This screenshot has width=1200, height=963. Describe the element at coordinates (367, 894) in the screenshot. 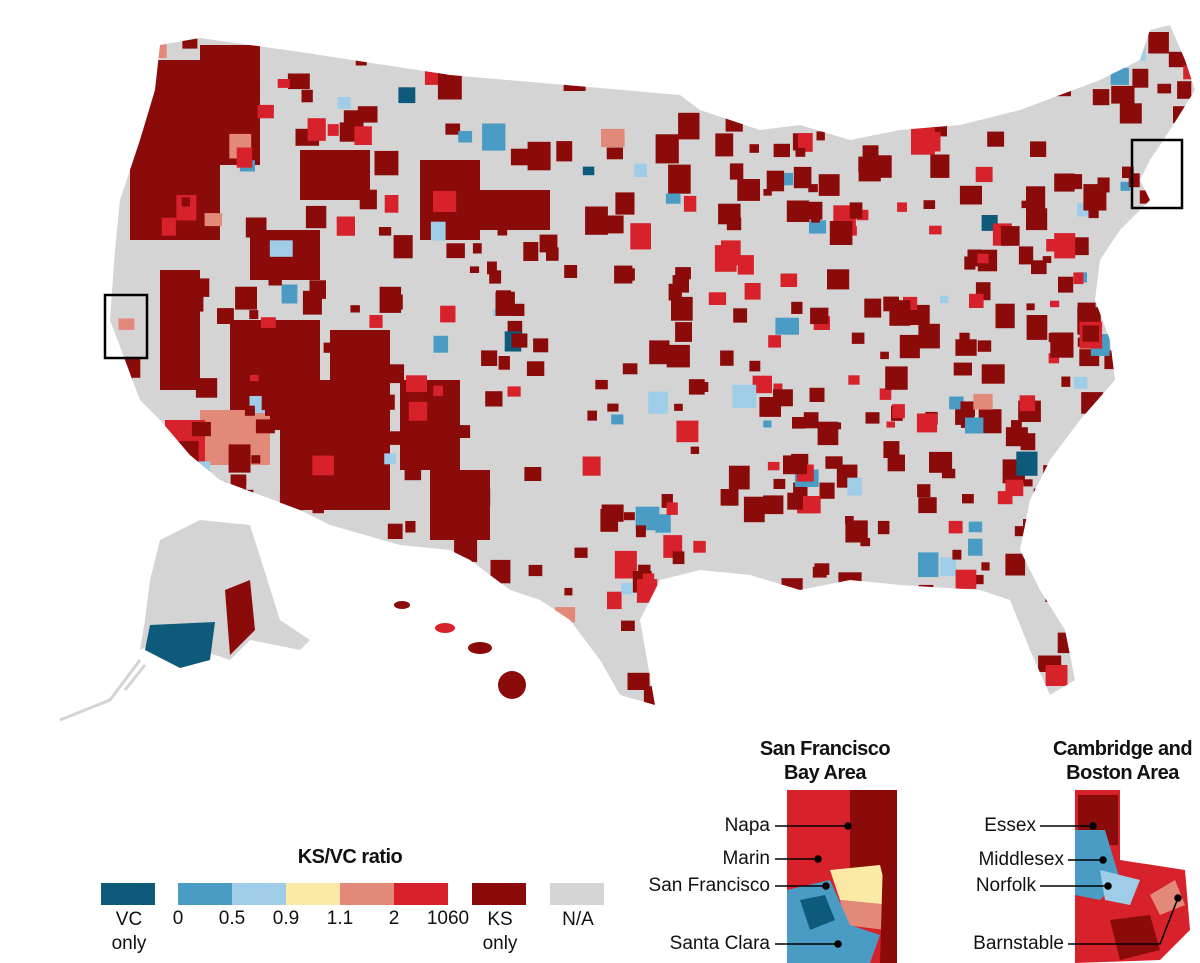

I see `legend-swatch` at that location.